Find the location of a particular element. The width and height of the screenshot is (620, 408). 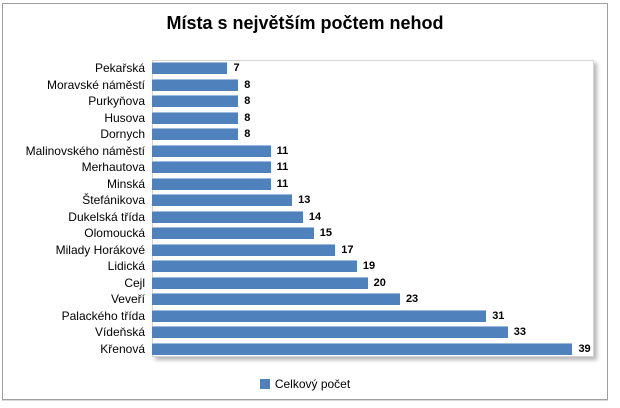

bar-value-label: 13 is located at coordinates (304, 200).